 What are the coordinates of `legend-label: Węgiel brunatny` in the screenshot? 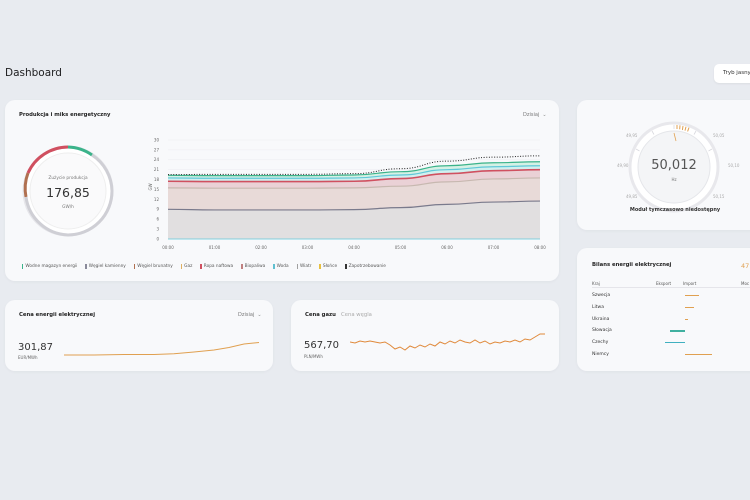 It's located at (155, 266).